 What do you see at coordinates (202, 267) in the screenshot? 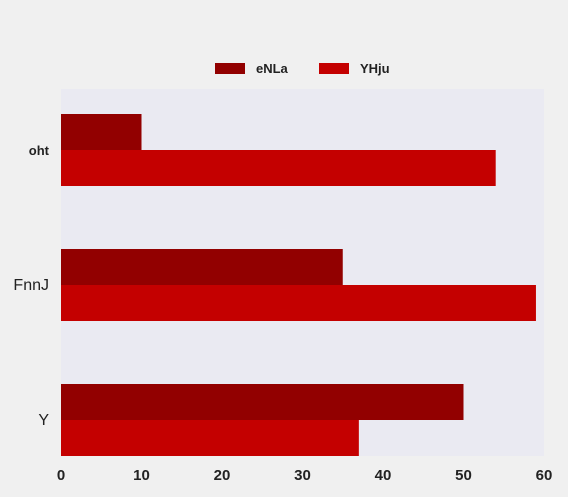
I see `bar-eNLa-FnnJ` at bounding box center [202, 267].